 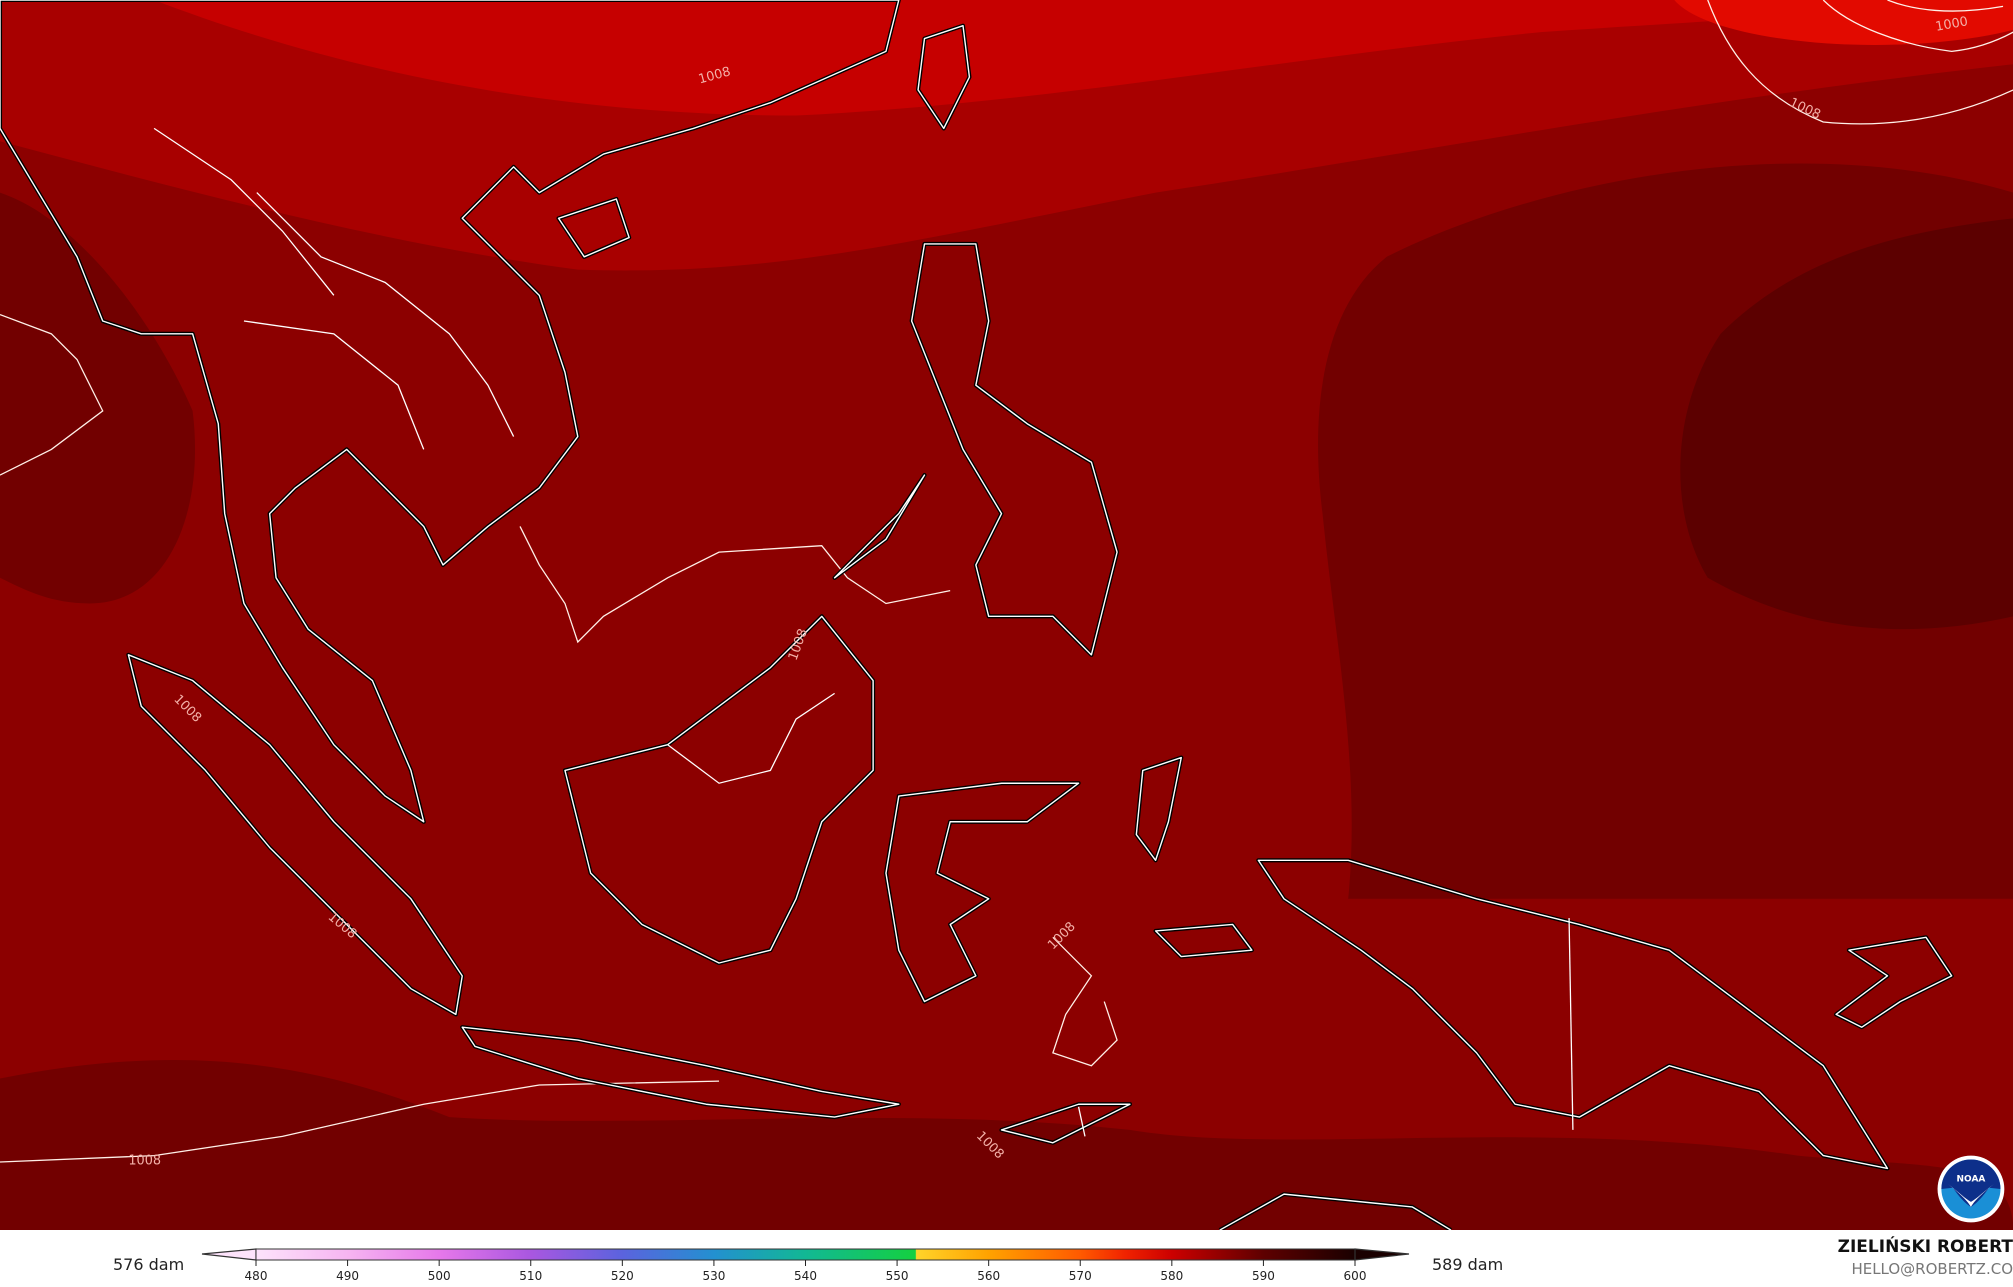 I want to click on land-philippines, so click(x=1014, y=449).